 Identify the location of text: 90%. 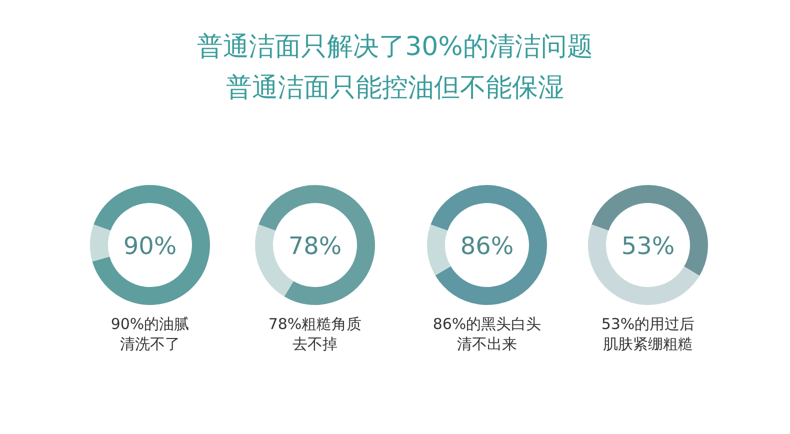
(150, 246).